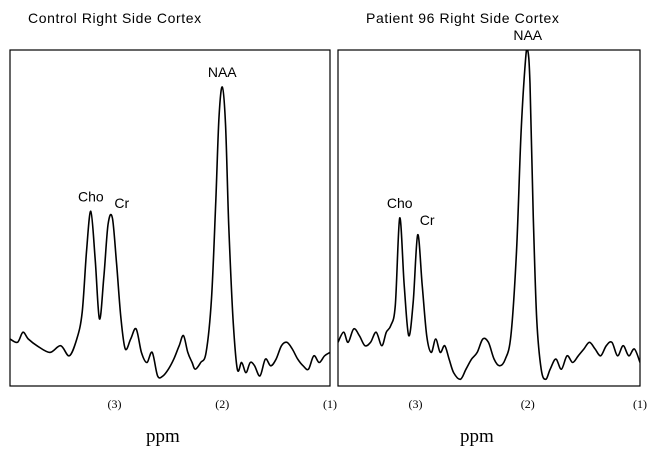 The width and height of the screenshot is (649, 451). Describe the element at coordinates (115, 404) in the screenshot. I see `control-x-tick-label: (3)` at that location.